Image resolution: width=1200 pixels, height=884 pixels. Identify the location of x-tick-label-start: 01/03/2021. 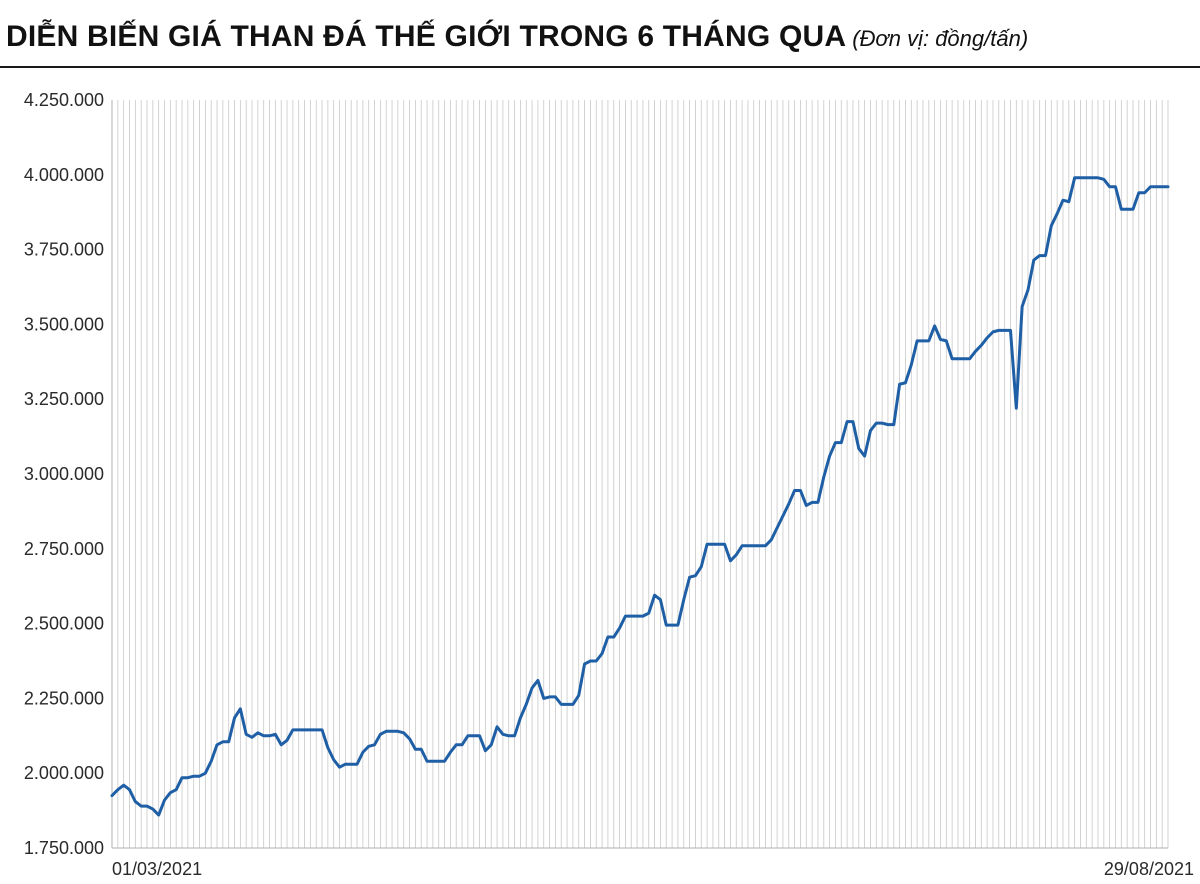
(157, 869).